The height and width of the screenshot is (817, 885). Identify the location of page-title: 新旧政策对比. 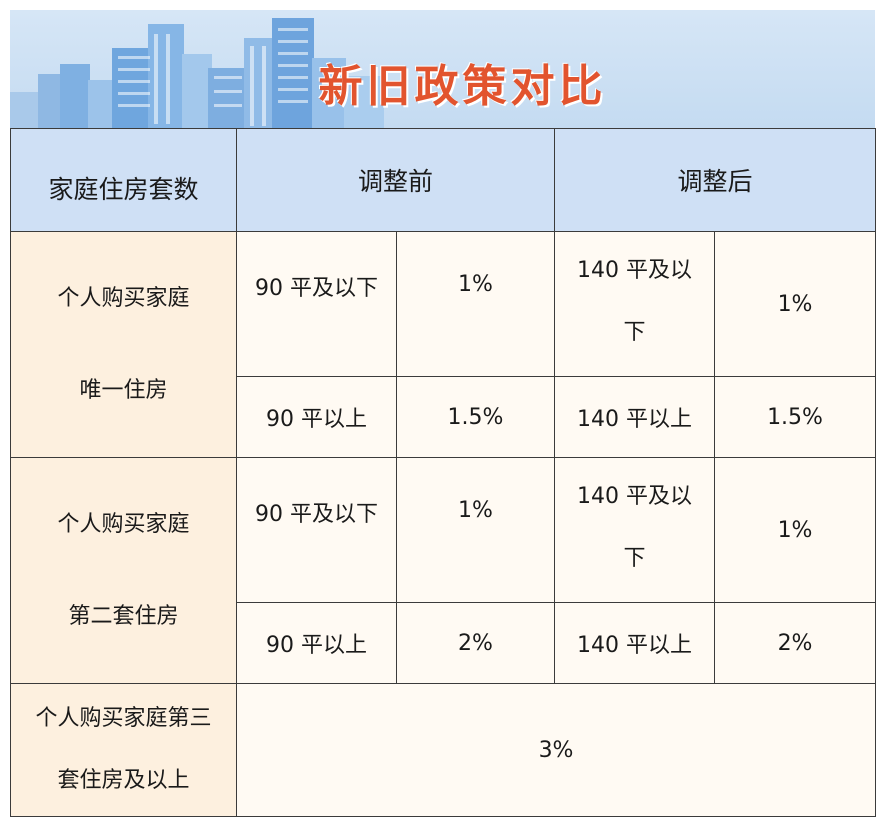
(462, 86).